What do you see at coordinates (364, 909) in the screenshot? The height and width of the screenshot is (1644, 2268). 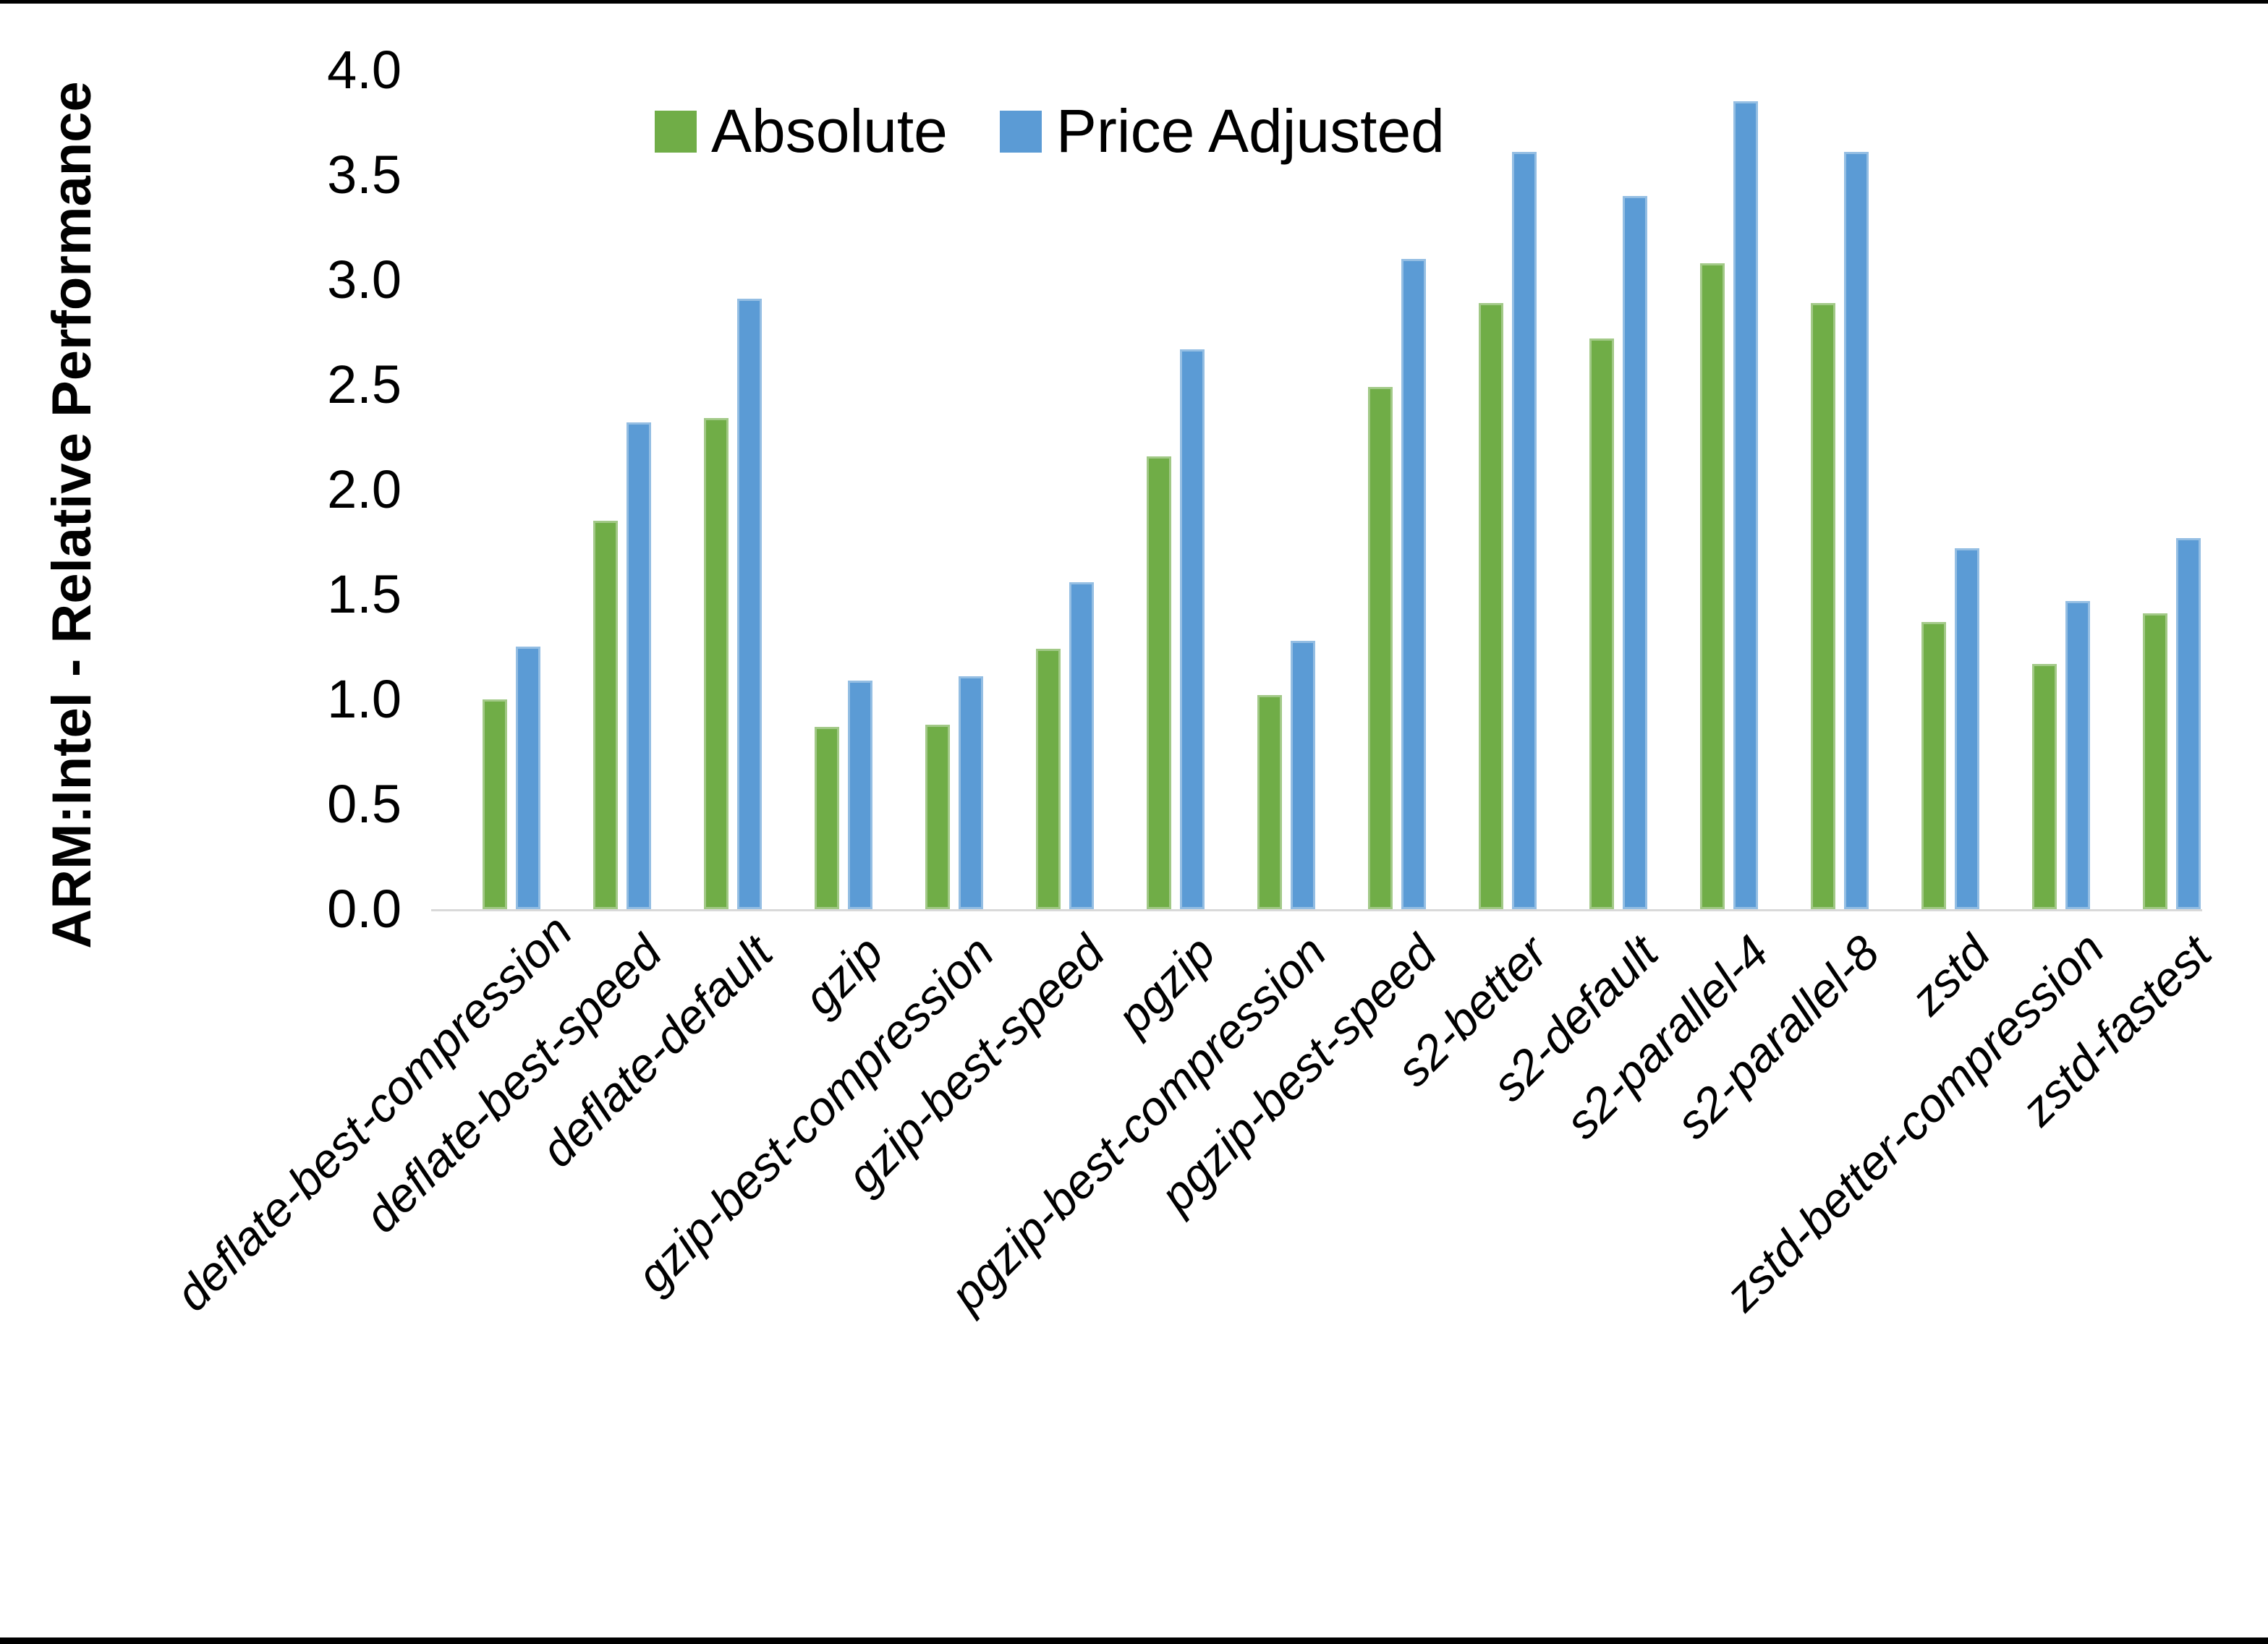 I see `y-tick-label: 0.0` at bounding box center [364, 909].